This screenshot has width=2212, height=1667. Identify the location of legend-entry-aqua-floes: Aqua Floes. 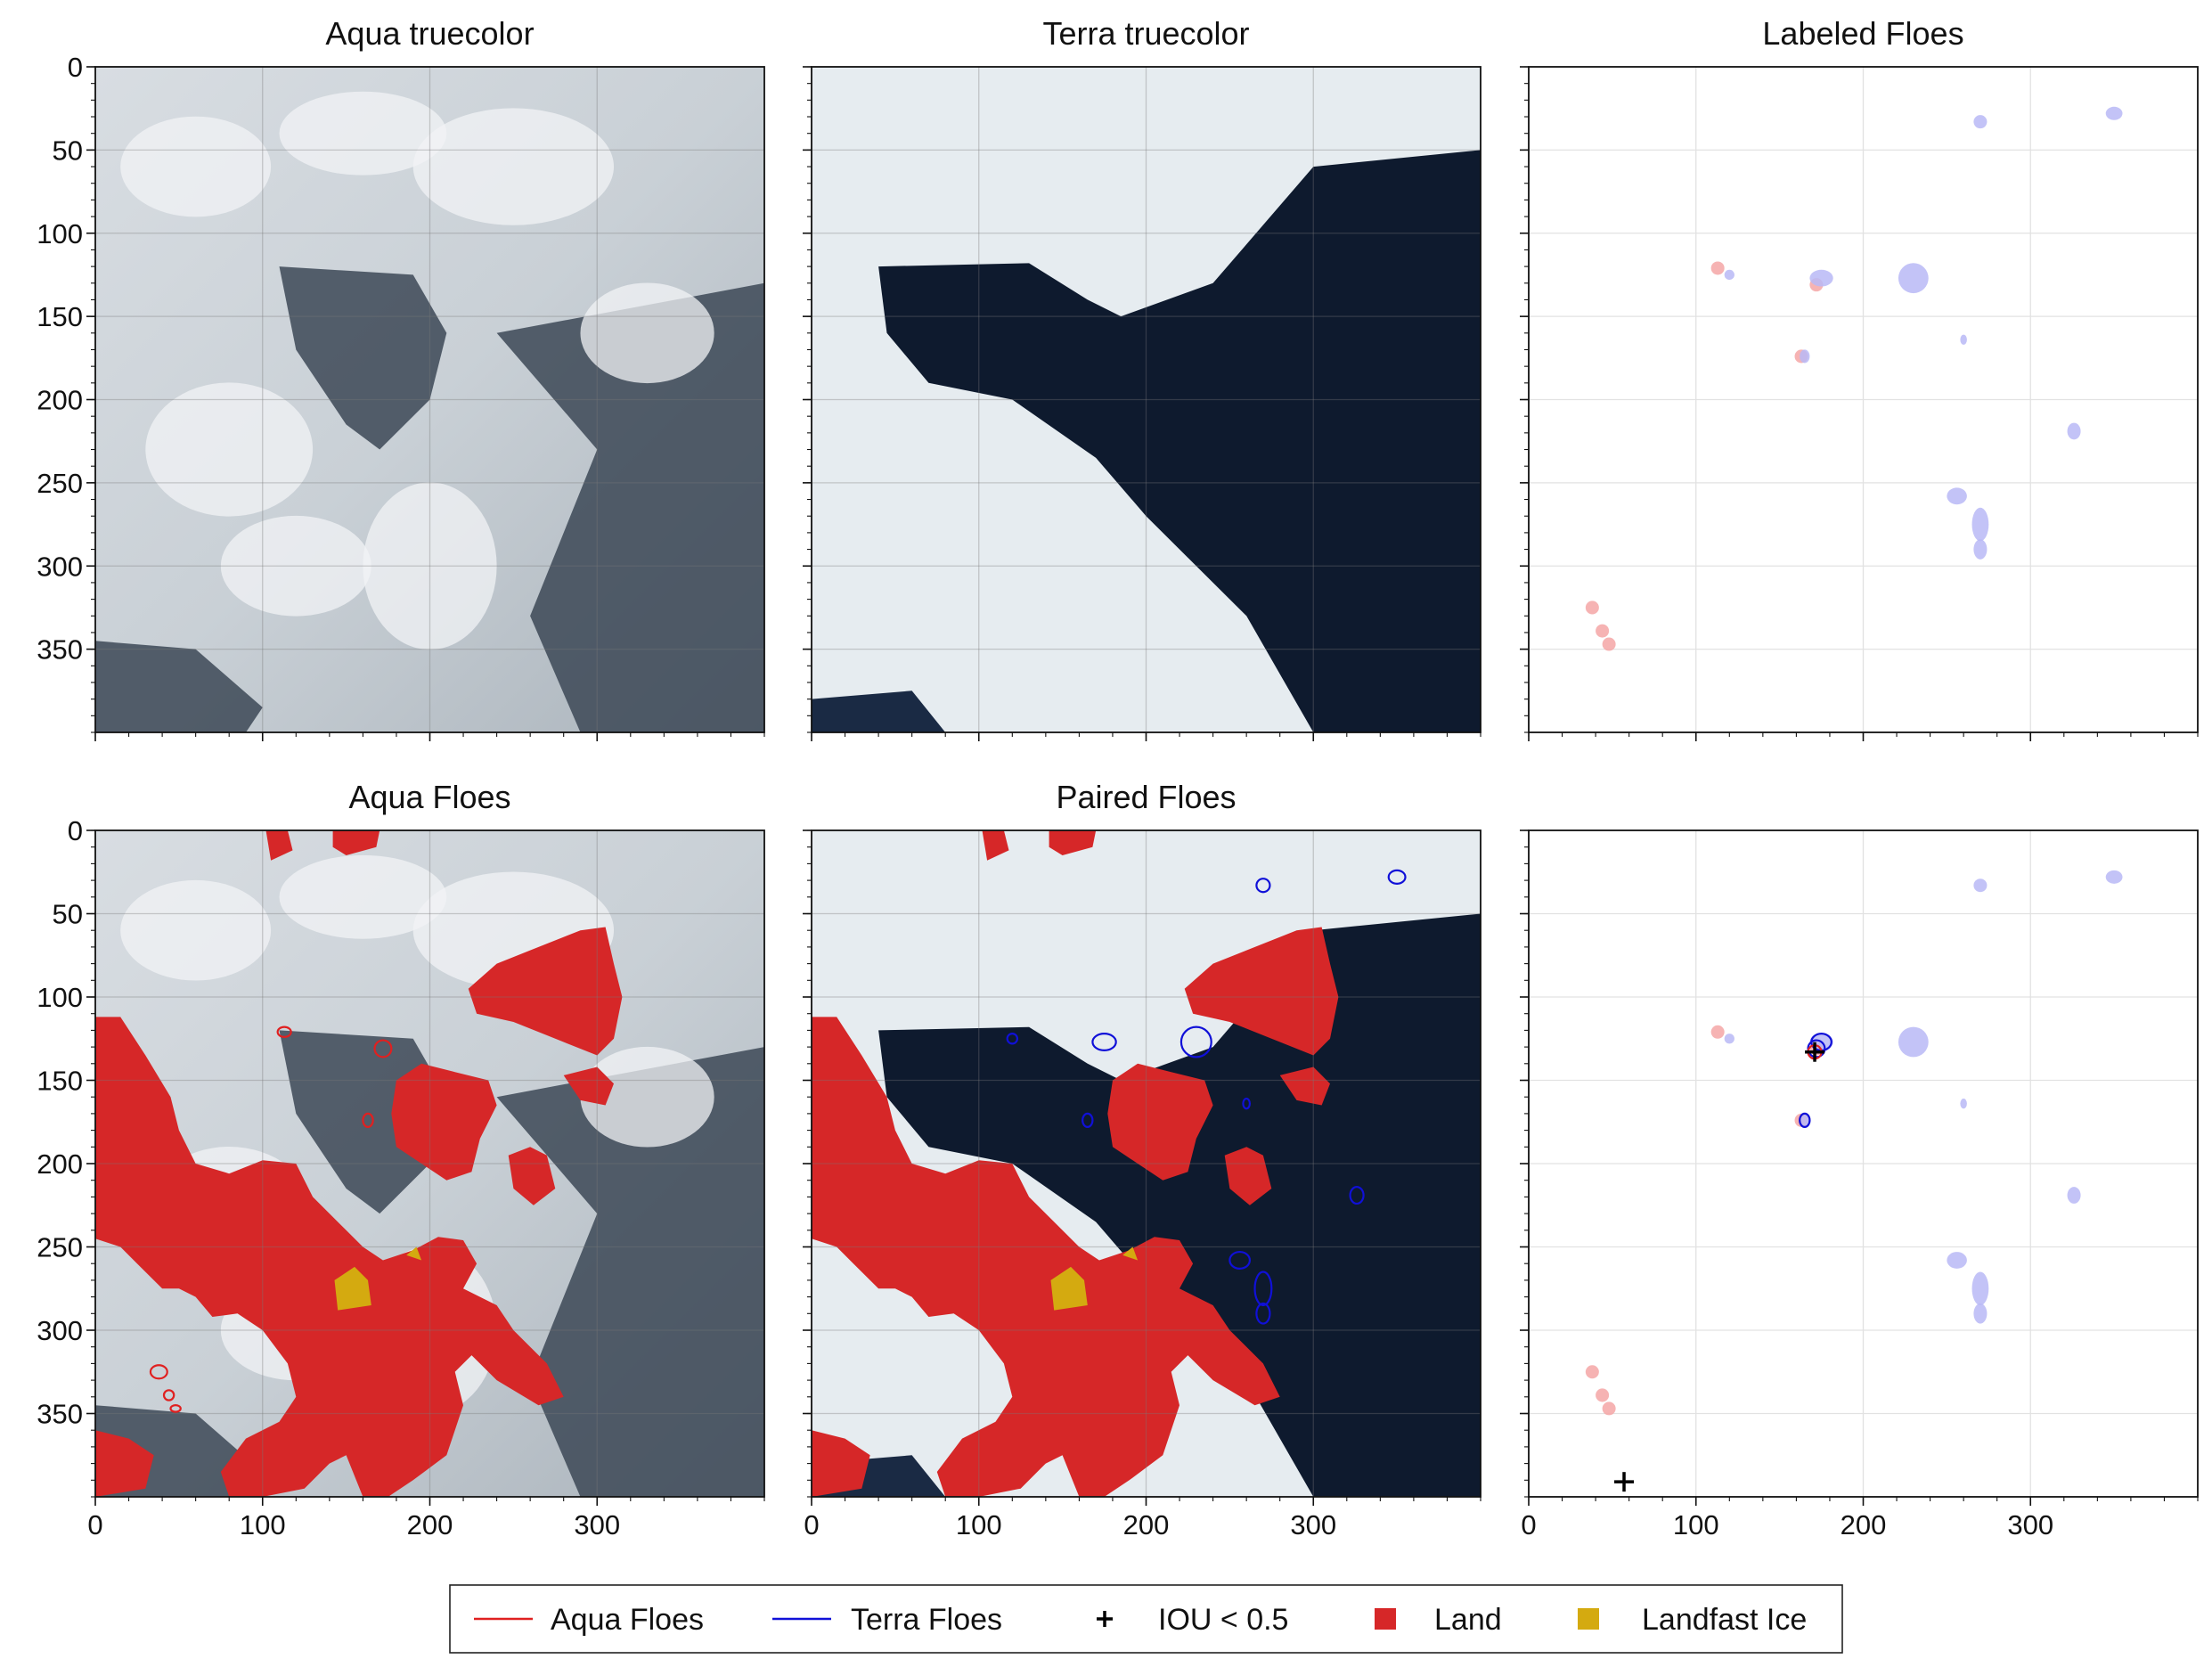
(589, 1620).